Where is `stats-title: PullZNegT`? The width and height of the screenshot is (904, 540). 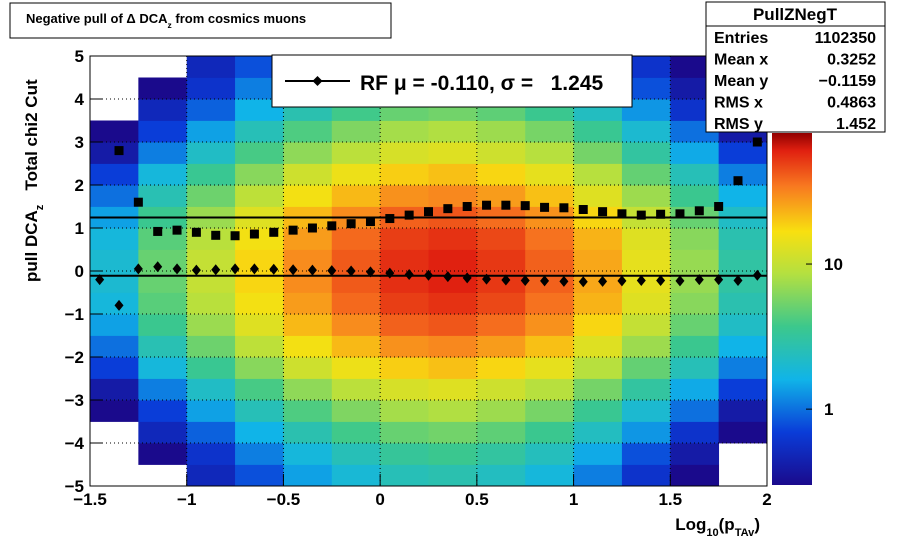
stats-title: PullZNegT is located at coordinates (795, 14).